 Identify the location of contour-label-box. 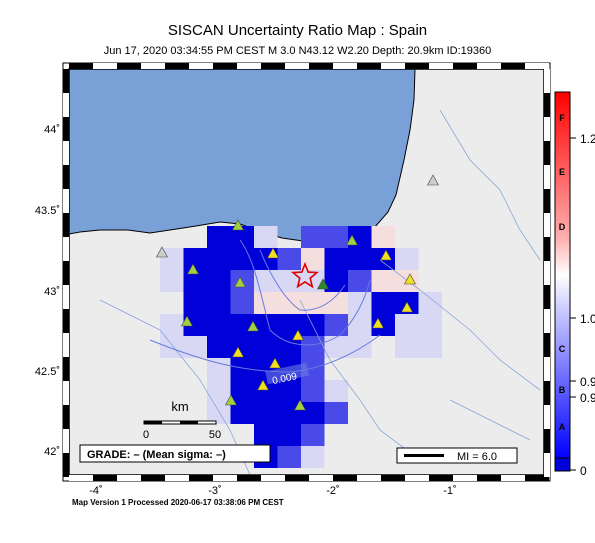
(287, 373).